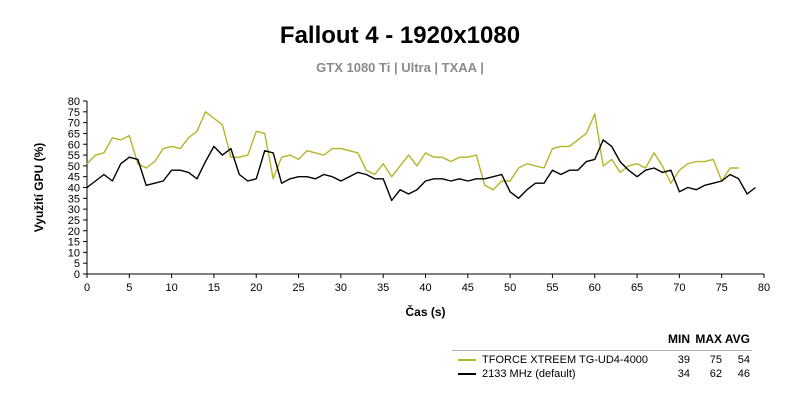  What do you see at coordinates (74, 221) in the screenshot?
I see `y-tick-label: 25` at bounding box center [74, 221].